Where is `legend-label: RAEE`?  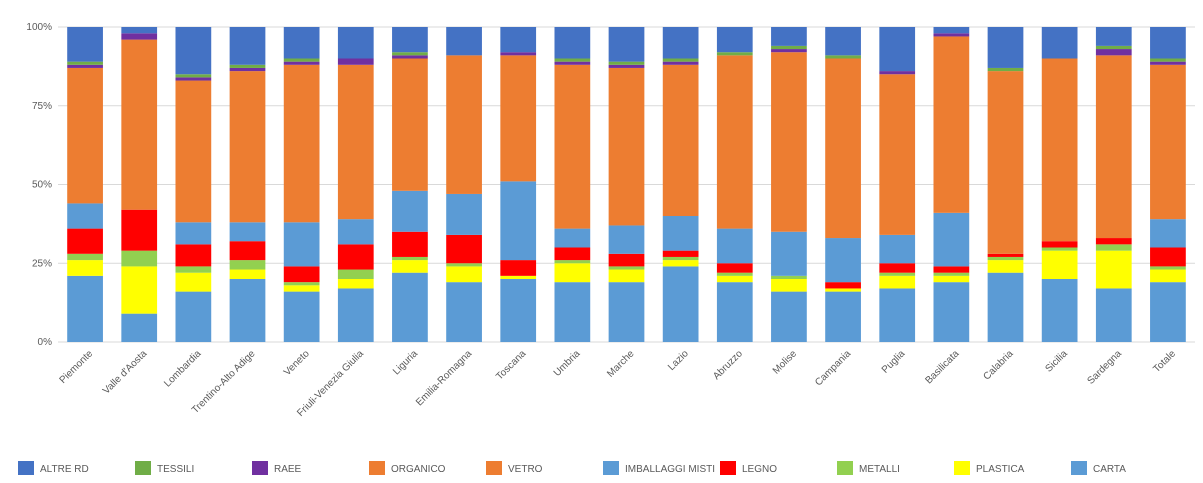 legend-label: RAEE is located at coordinates (288, 469).